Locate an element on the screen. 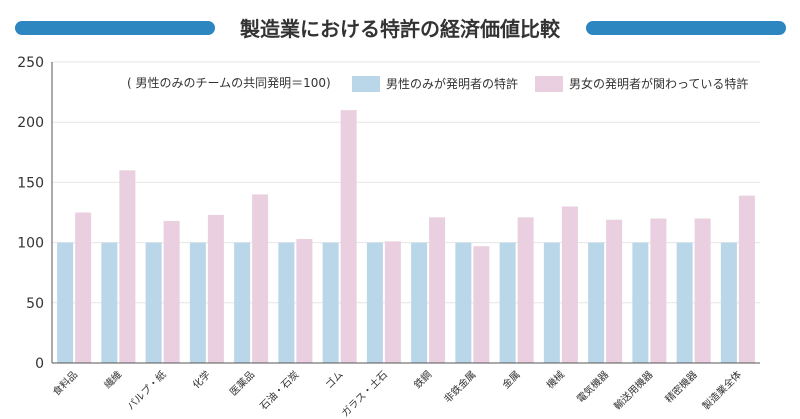 Image resolution: width=800 pixels, height=419 pixels. legend-label-series-0: 男性のみが発明者の特許 is located at coordinates (452, 83).